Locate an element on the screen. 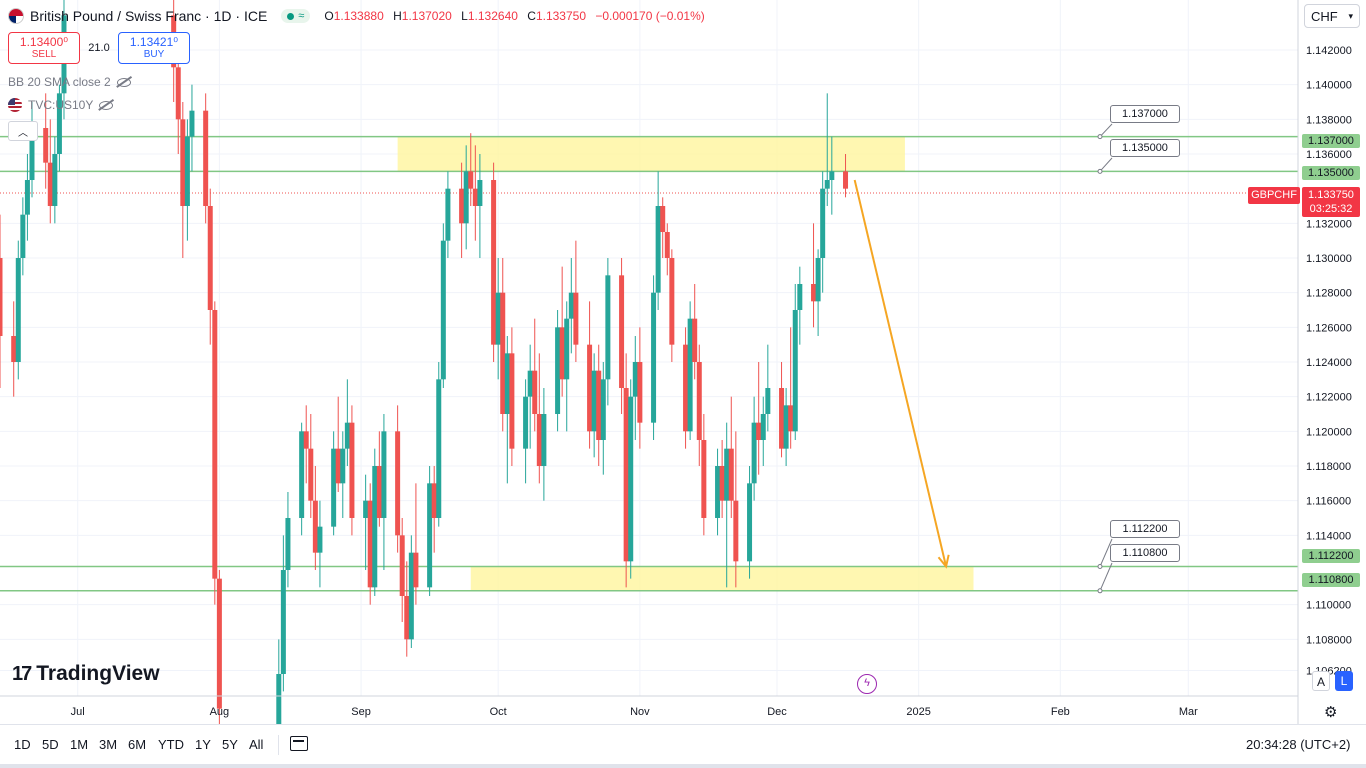  level-callout-2: 1.135000 is located at coordinates (1145, 148).